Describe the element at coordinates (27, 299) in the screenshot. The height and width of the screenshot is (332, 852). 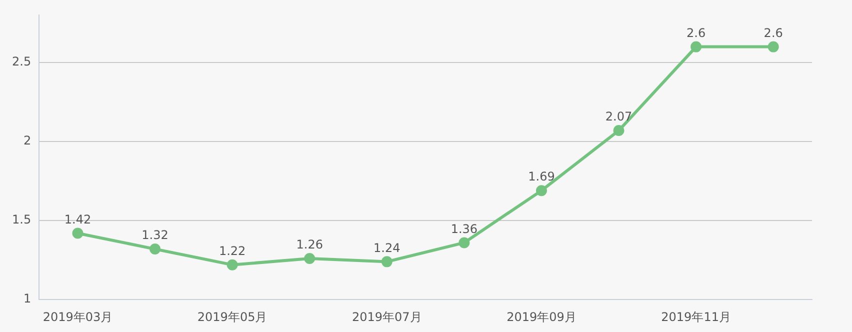
I see `y-tick-label: 1` at that location.